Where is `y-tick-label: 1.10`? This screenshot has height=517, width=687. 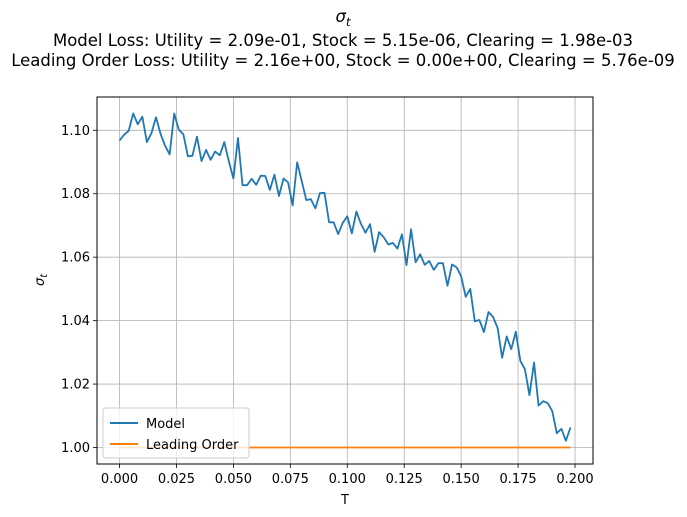
y-tick-label: 1.10 is located at coordinates (75, 131).